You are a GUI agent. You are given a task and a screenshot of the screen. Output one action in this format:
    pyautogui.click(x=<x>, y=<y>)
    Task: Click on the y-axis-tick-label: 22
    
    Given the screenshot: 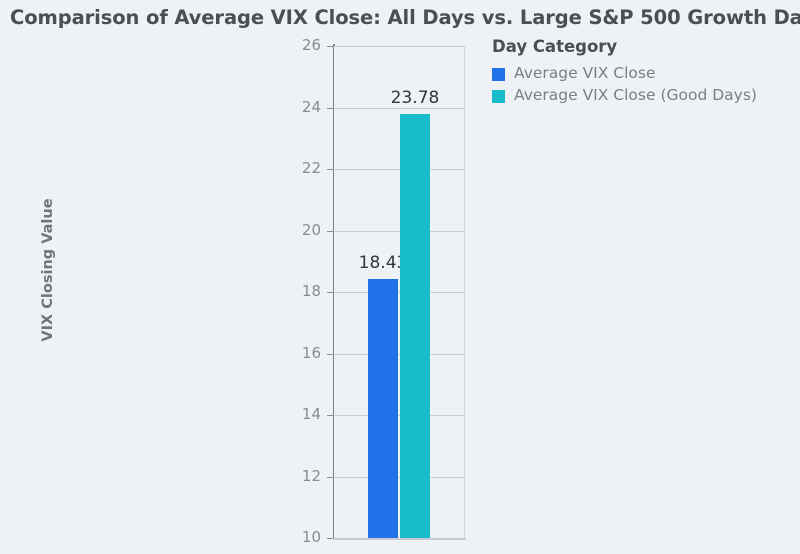 What is the action you would take?
    pyautogui.click(x=301, y=169)
    